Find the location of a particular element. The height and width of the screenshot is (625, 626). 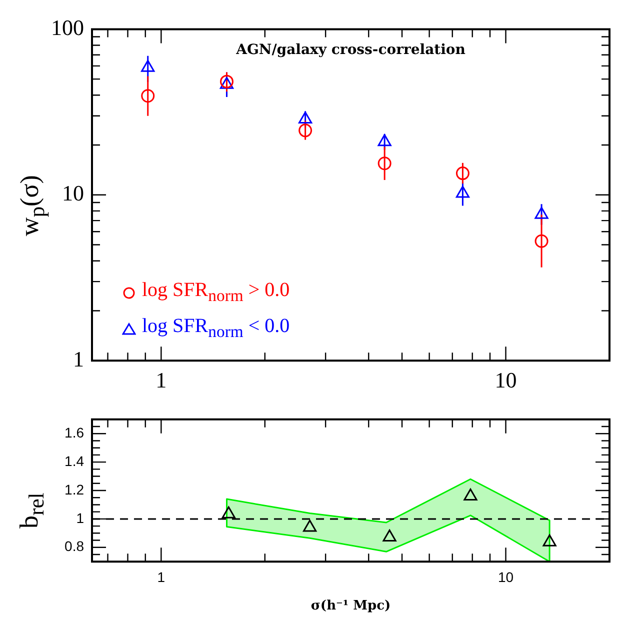

y-tick-label: 0.8 is located at coordinates (74, 546).